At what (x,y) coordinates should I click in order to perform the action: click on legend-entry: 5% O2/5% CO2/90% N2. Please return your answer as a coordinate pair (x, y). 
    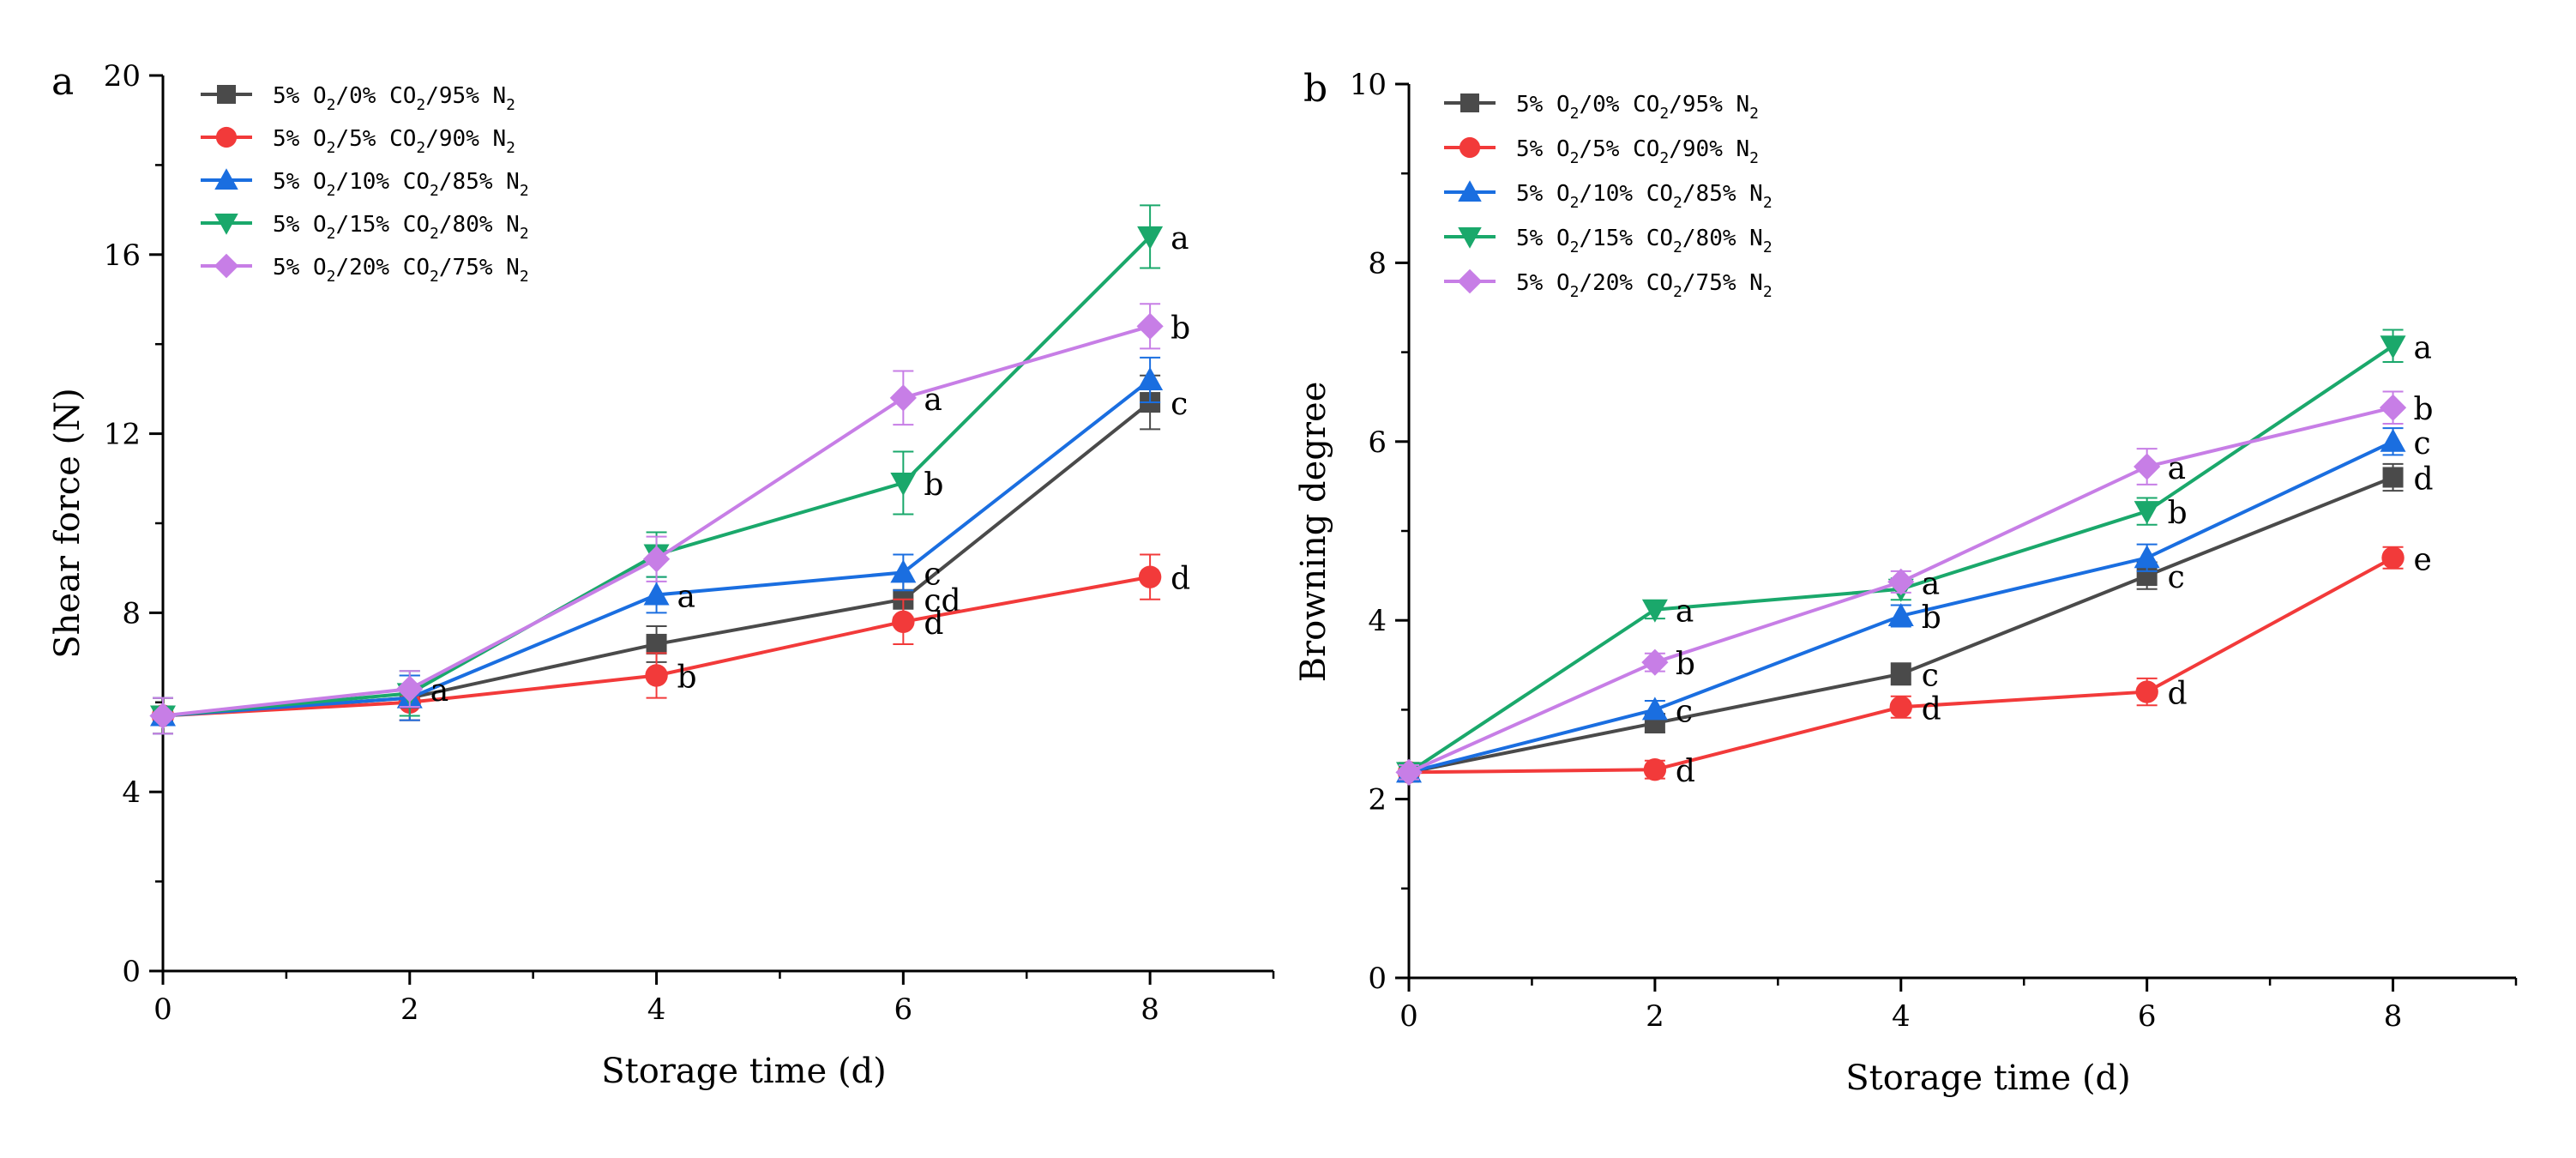
    Looking at the image, I should click on (1637, 151).